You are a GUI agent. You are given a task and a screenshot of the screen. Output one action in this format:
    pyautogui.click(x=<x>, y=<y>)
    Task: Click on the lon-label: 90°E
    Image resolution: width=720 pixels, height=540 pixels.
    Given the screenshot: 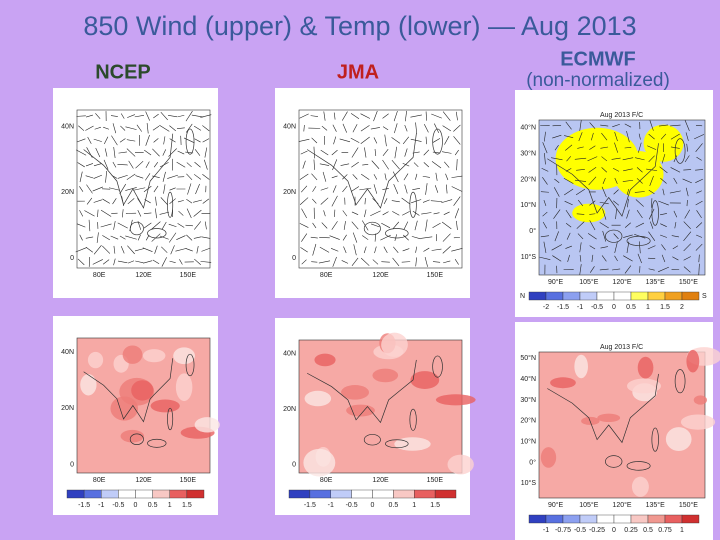 What is the action you would take?
    pyautogui.click(x=556, y=505)
    